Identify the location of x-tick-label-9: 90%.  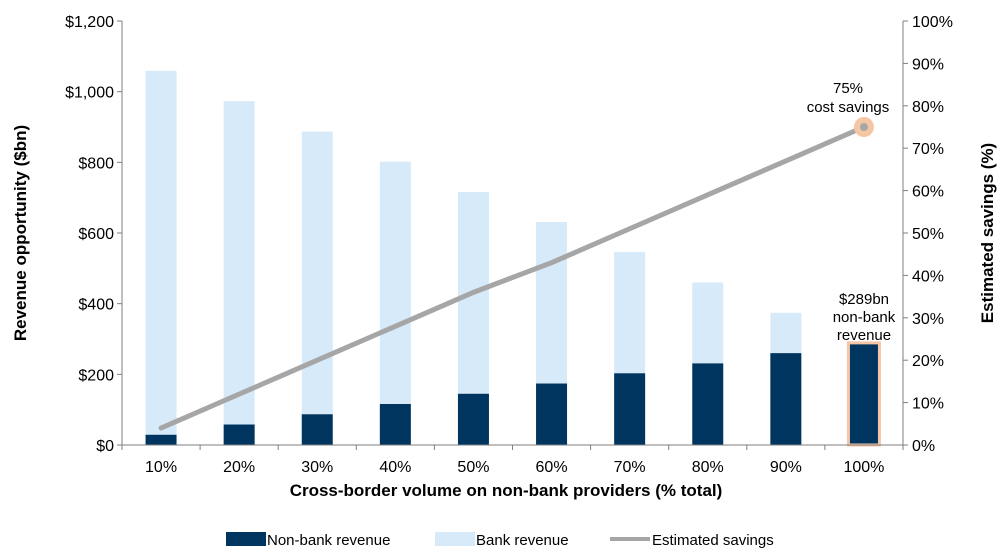
(786, 467).